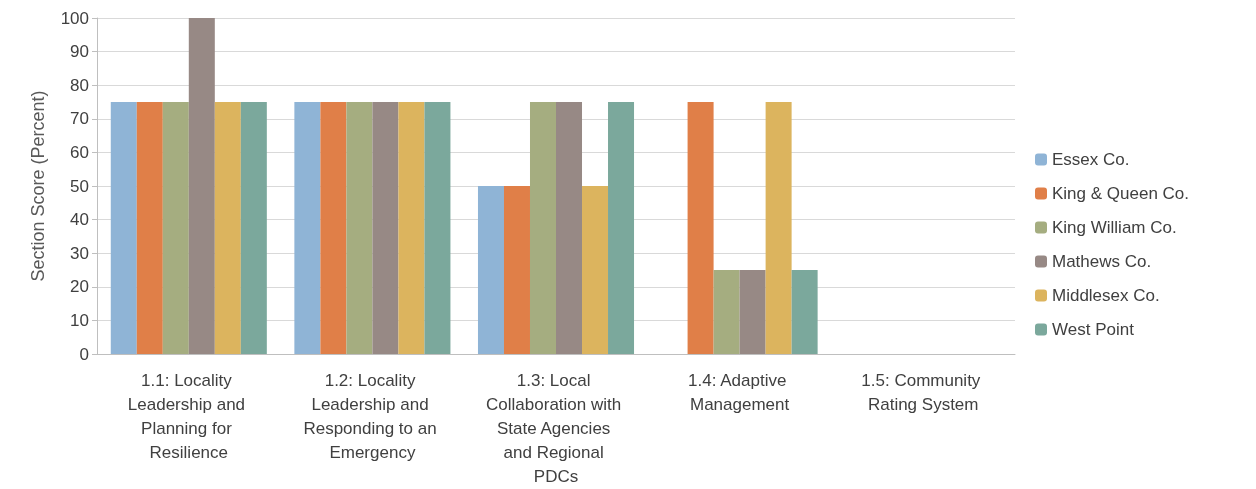 This screenshot has height=489, width=1256. What do you see at coordinates (38, 186) in the screenshot?
I see `y-axis-title: Section Score (Percent)` at bounding box center [38, 186].